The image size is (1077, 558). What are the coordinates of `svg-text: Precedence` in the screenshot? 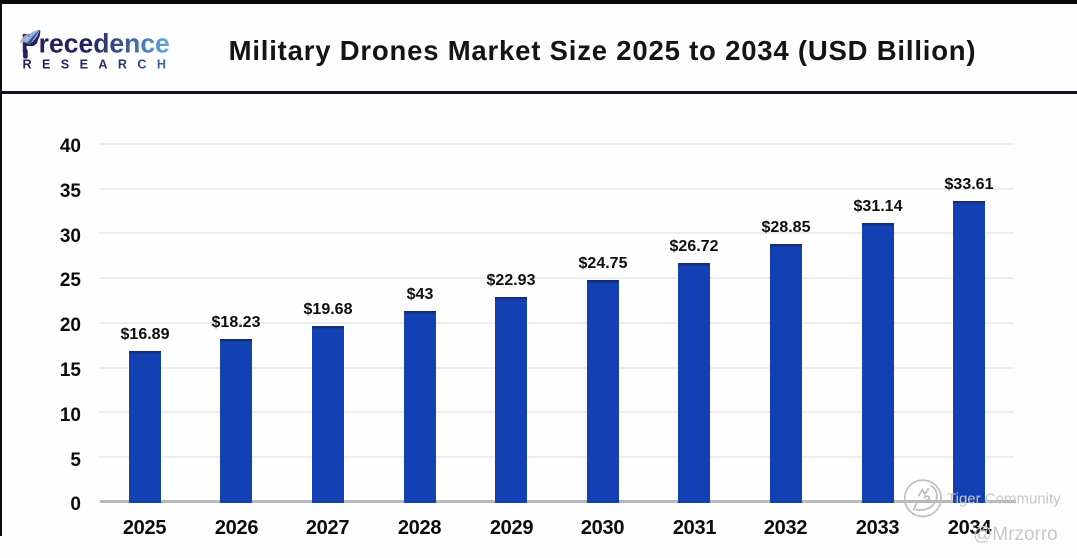 It's located at (95, 44).